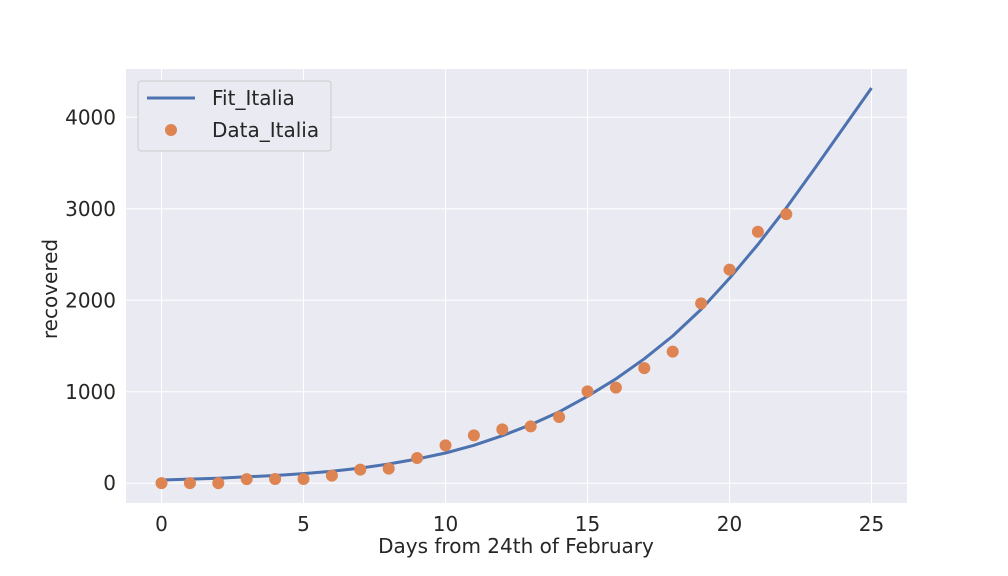  I want to click on x-tick-label: 20, so click(729, 524).